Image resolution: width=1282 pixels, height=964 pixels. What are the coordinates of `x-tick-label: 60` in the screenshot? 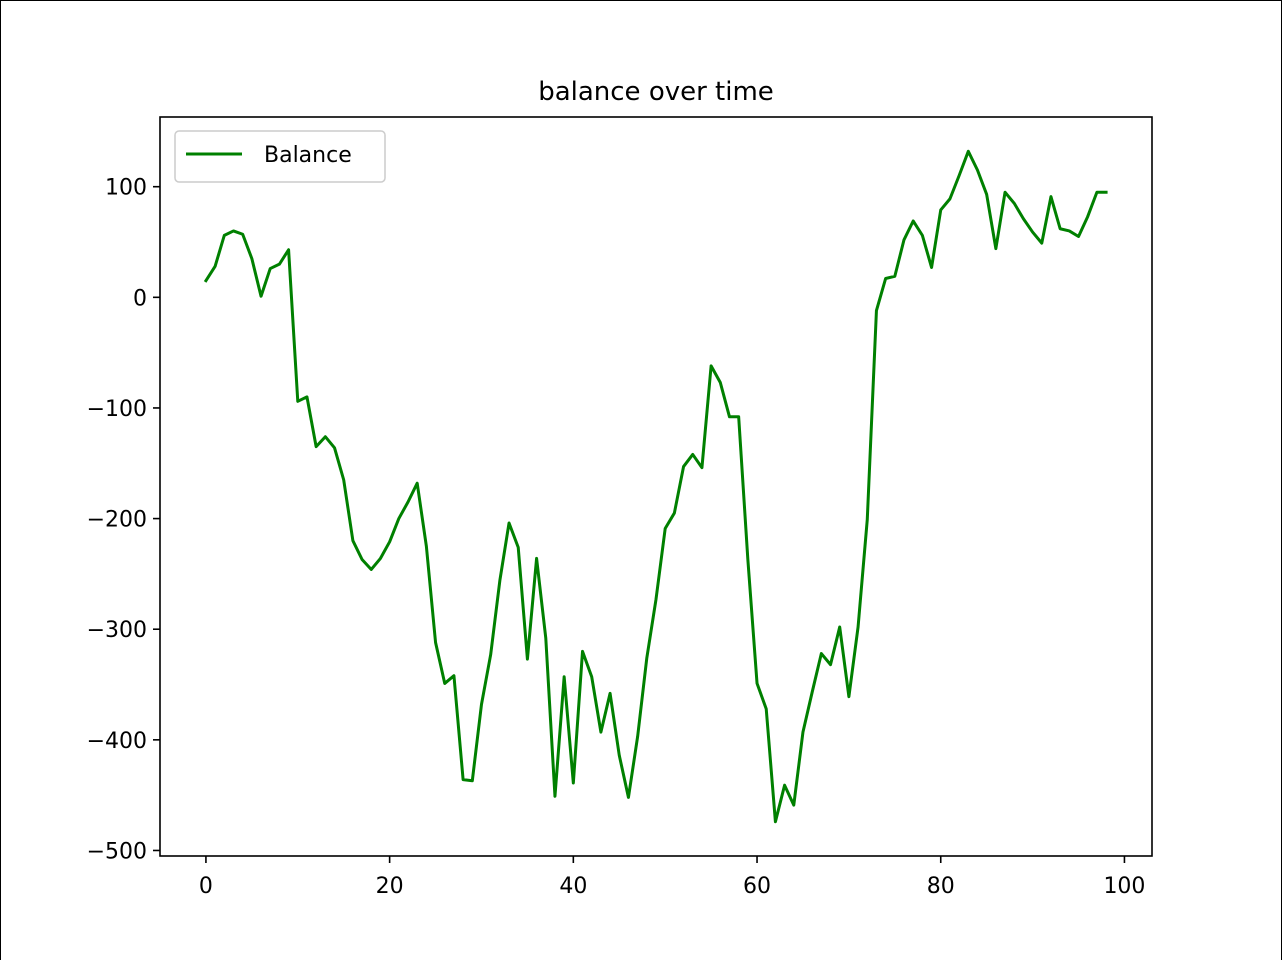 It's located at (757, 886).